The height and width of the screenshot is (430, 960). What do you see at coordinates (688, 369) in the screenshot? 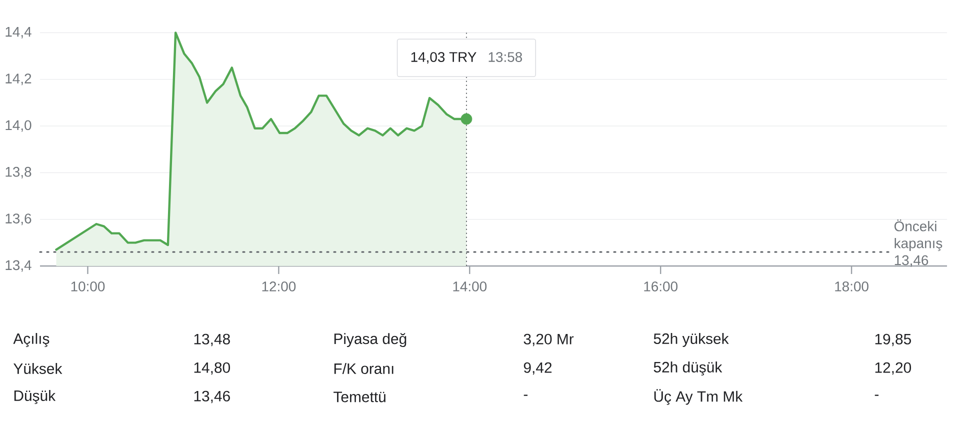
I see `text: 52h düşük` at bounding box center [688, 369].